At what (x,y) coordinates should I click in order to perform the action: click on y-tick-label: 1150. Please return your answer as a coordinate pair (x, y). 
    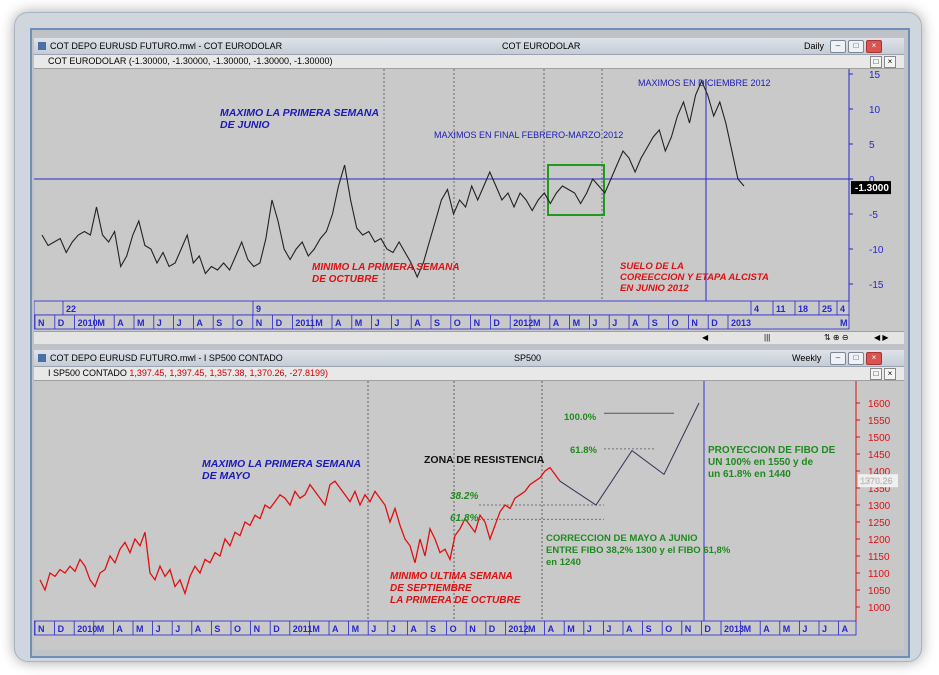
    Looking at the image, I should click on (879, 557).